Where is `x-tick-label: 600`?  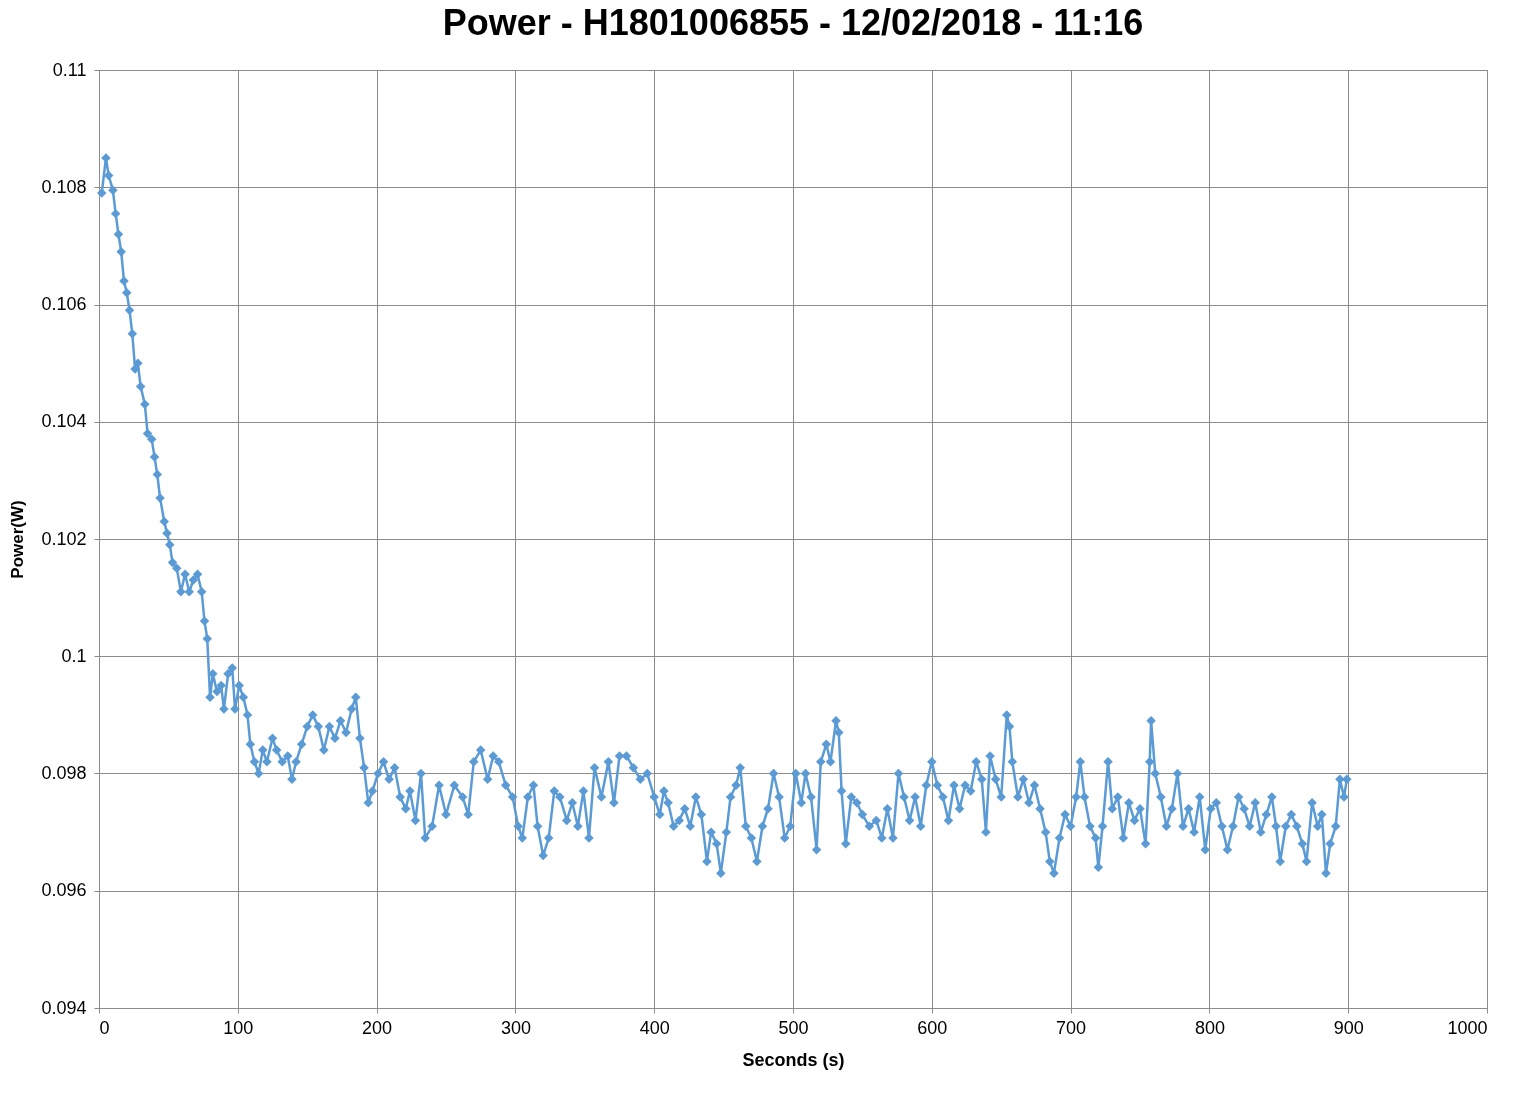
x-tick-label: 600 is located at coordinates (932, 1027).